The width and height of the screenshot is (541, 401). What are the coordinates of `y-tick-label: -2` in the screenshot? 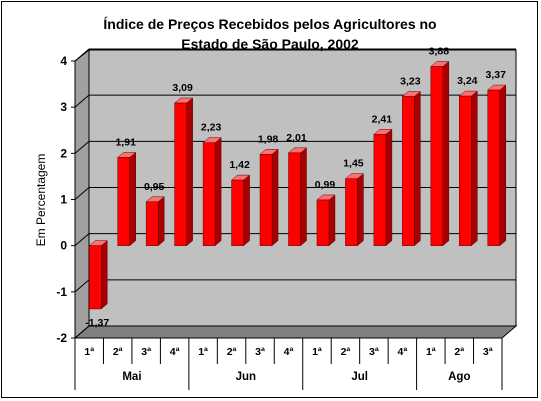 It's located at (61, 338).